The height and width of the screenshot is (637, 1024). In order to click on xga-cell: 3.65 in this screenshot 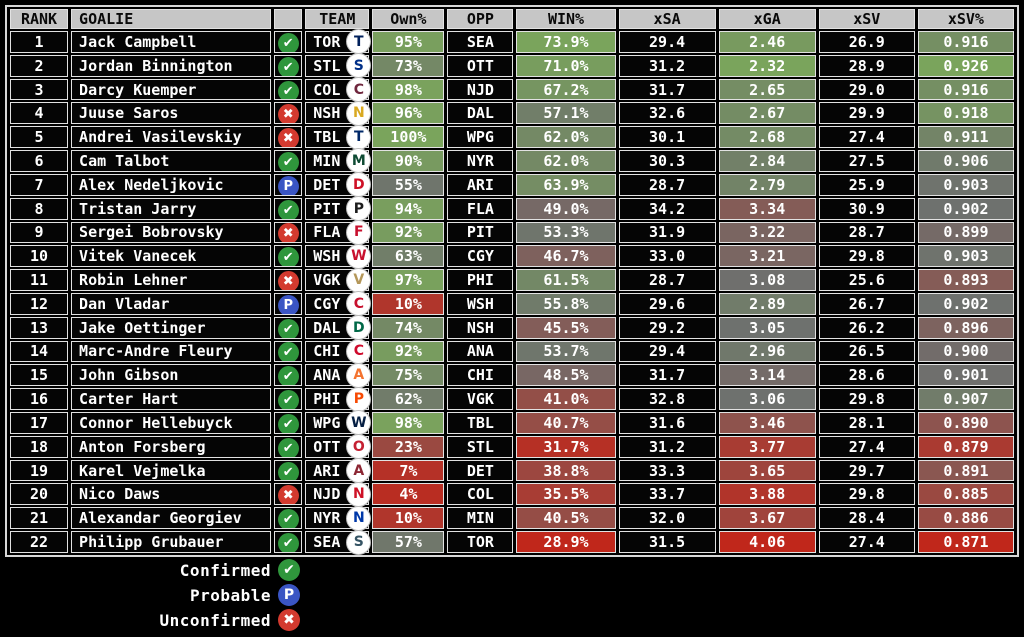, I will do `click(767, 470)`.